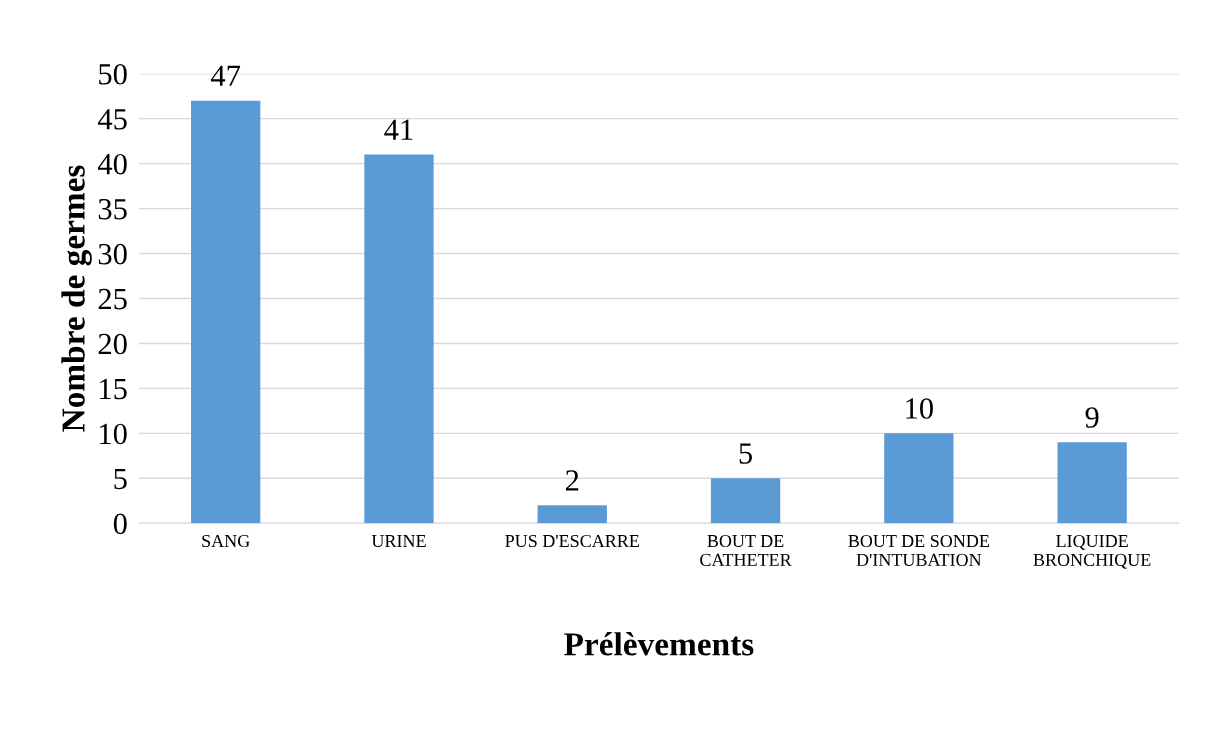 This screenshot has height=737, width=1209. I want to click on y-tick-label: 0, so click(120, 524).